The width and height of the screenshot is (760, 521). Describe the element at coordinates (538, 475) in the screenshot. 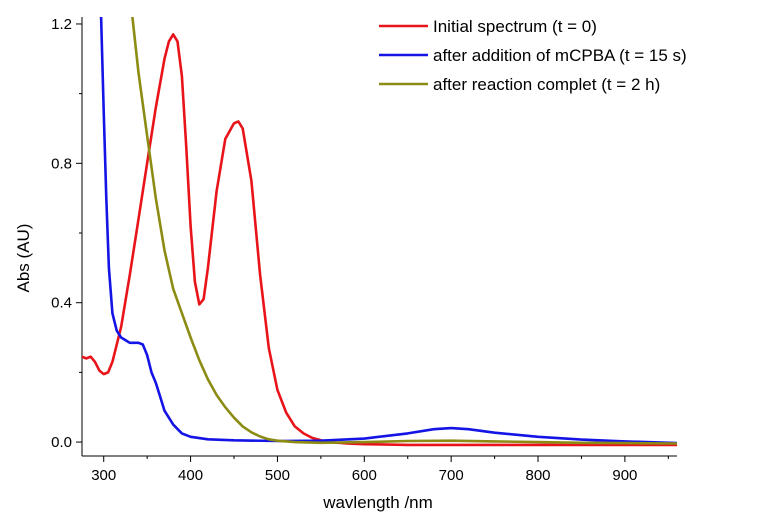

I see `x-tick-label: 800` at that location.